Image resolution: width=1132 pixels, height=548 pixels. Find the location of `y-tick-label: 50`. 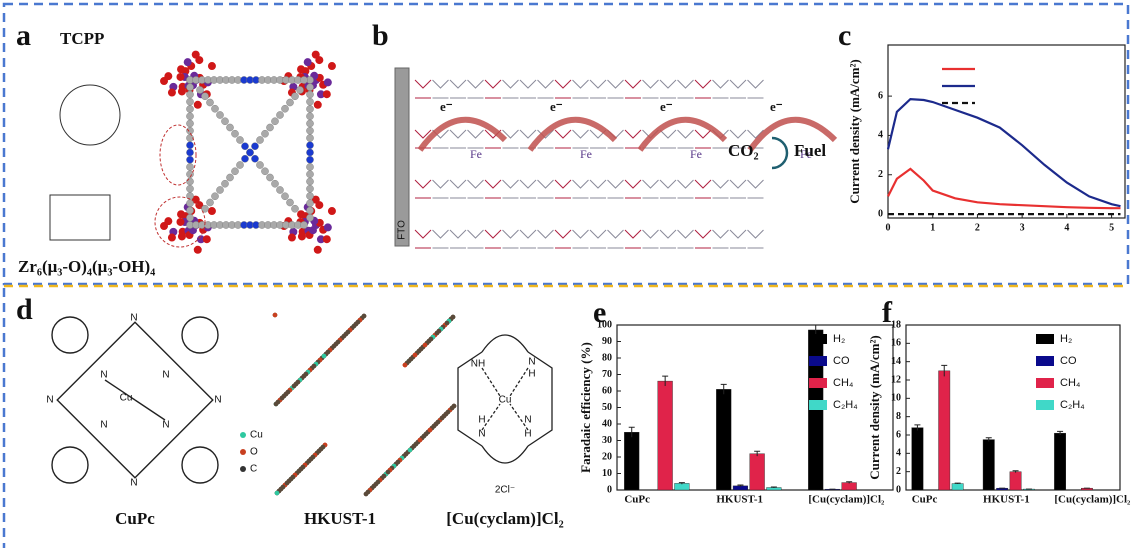

y-tick-label: 50 is located at coordinates (607, 407).